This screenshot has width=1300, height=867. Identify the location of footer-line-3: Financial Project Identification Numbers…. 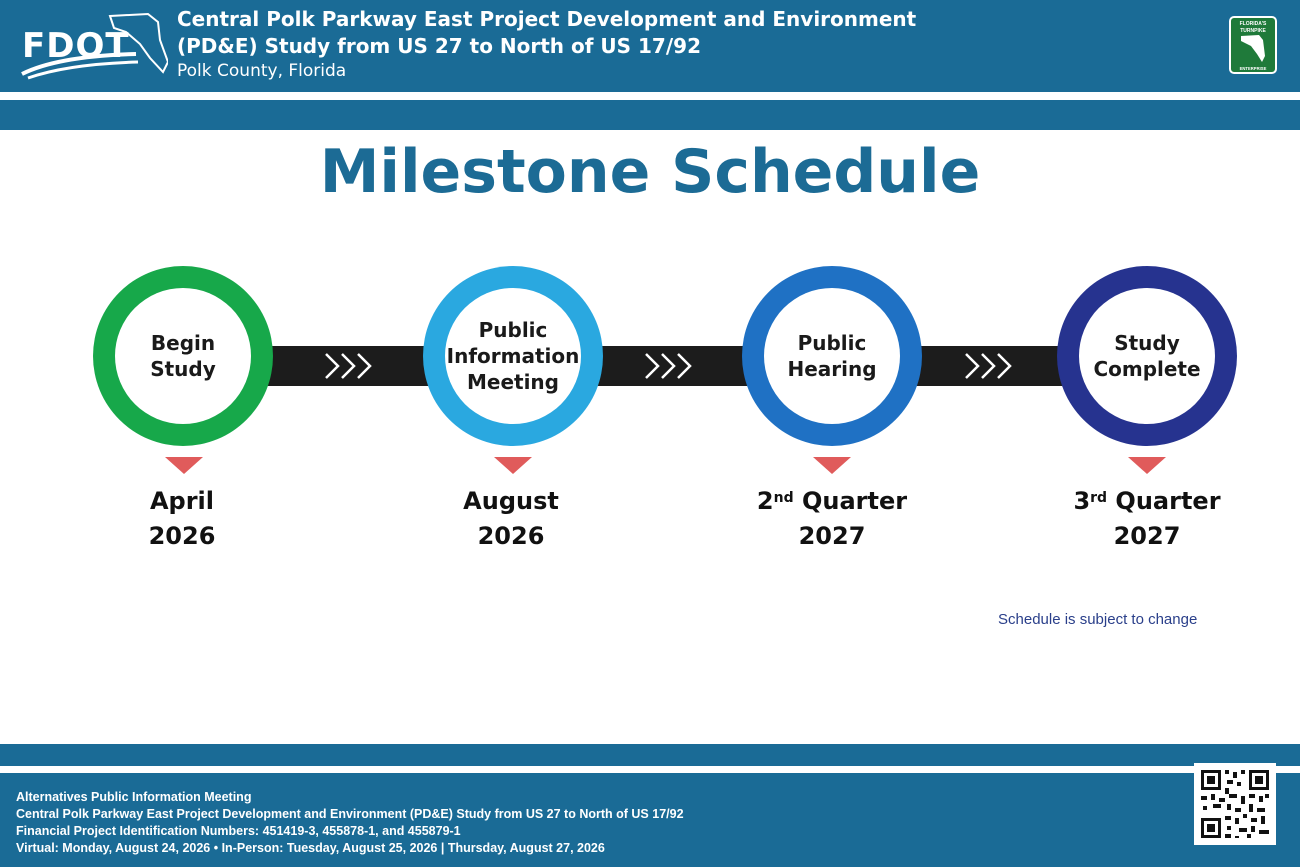
(238, 831).